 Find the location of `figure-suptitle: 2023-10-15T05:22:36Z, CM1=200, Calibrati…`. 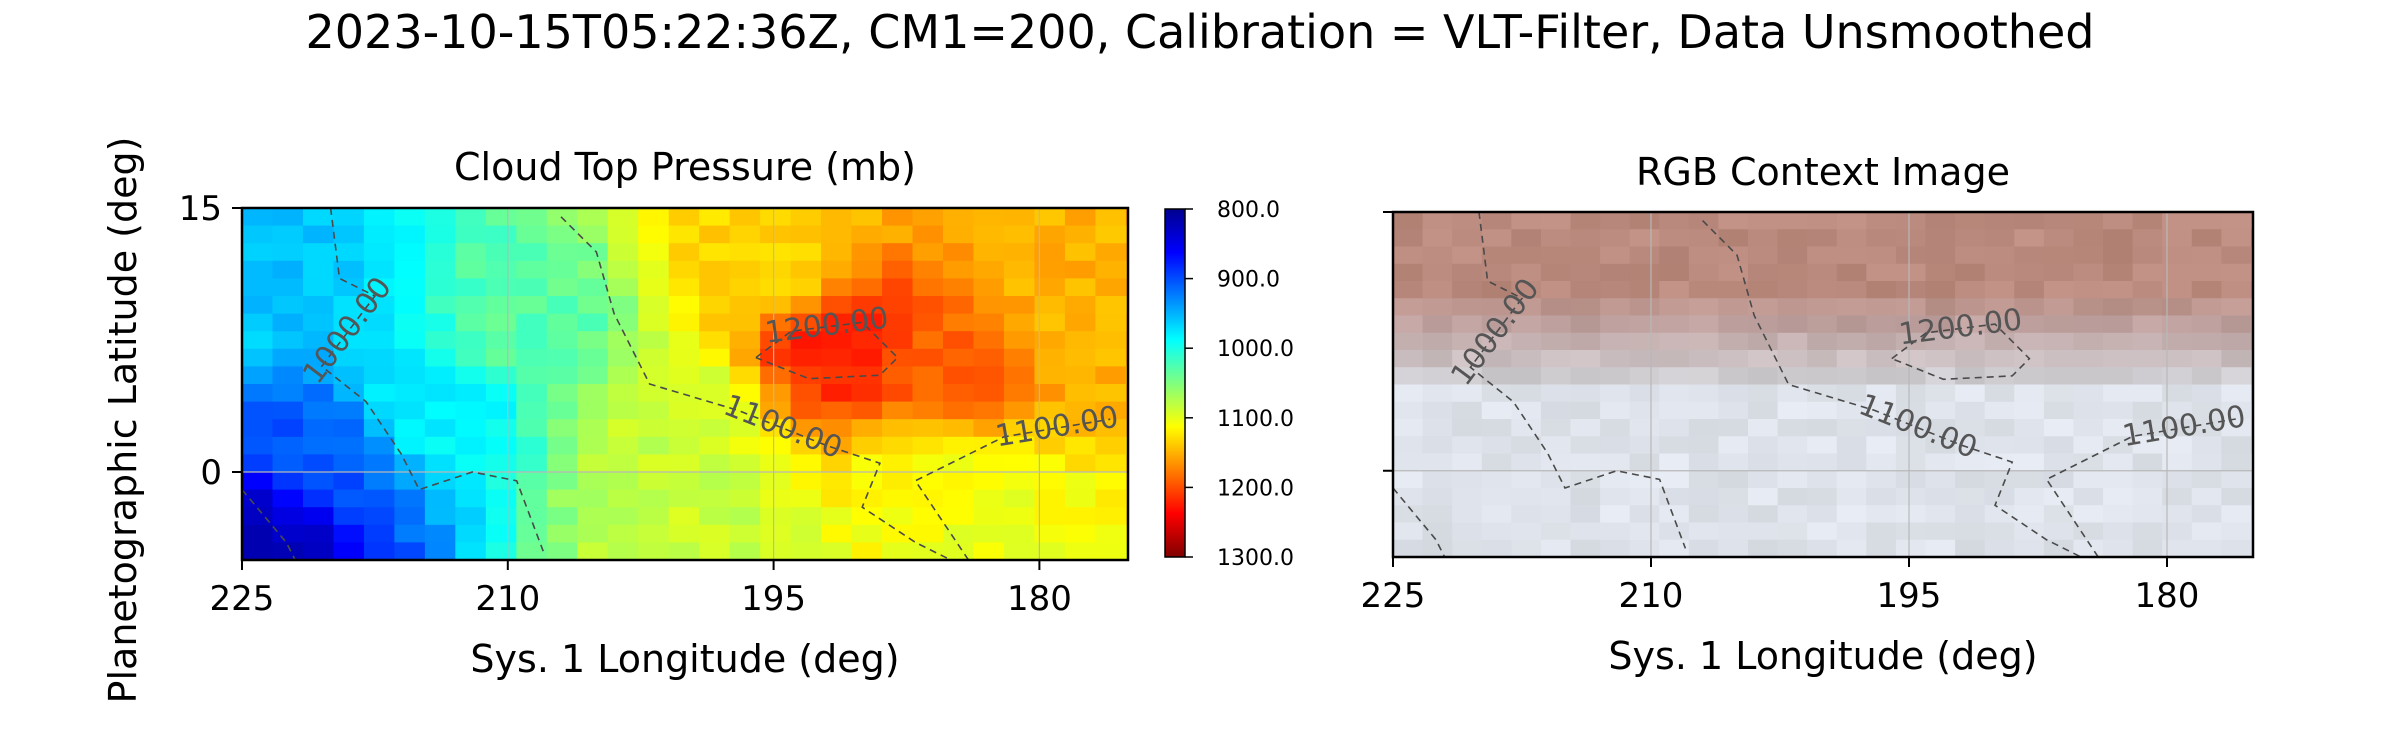

figure-suptitle: 2023-10-15T05:22:36Z, CM1=200, Calibrati… is located at coordinates (1200, 32).